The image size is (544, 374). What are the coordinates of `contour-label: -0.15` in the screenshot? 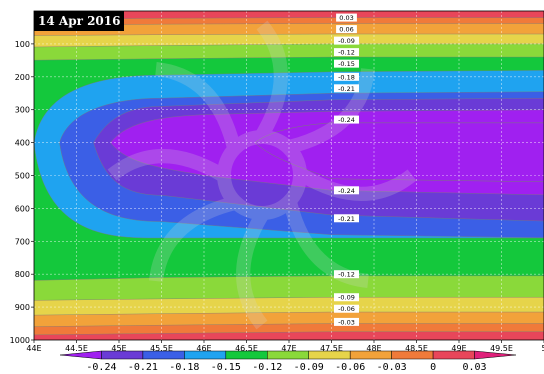 It's located at (346, 64).